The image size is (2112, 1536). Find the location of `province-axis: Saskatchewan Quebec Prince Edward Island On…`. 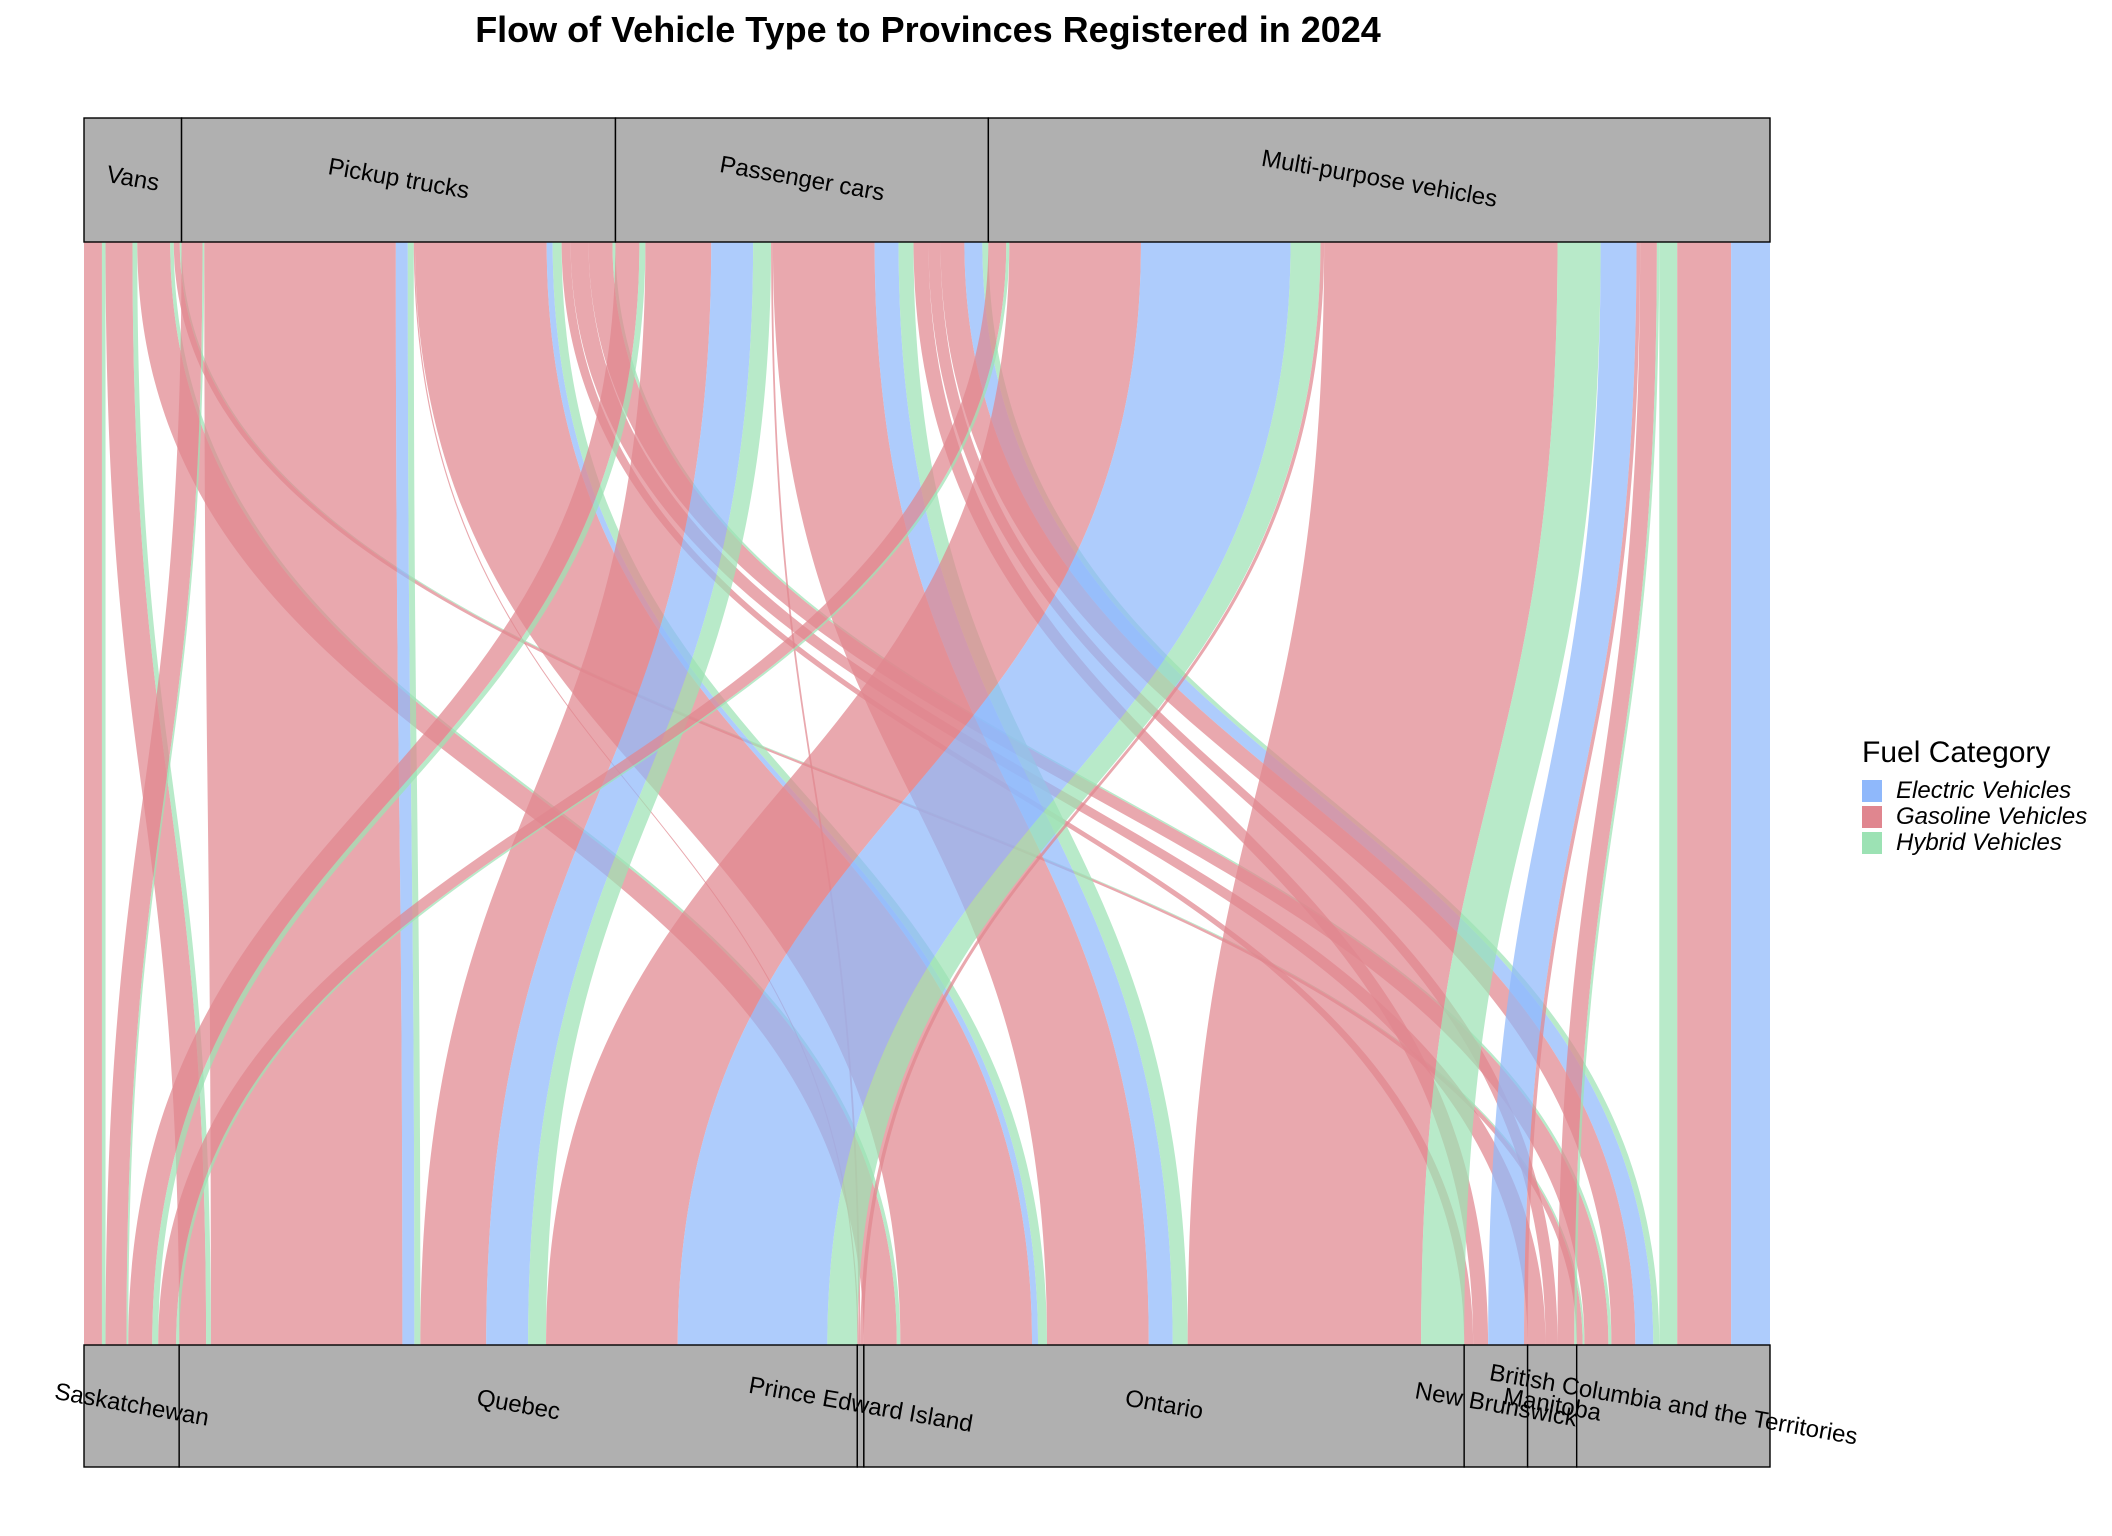

province-axis: Saskatchewan Quebec Prince Edward Island On… is located at coordinates (956, 1406).